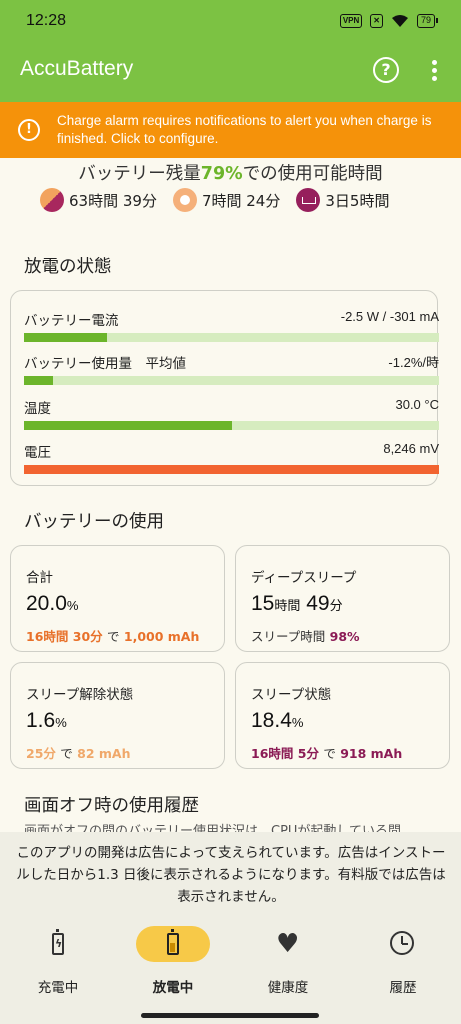 The image size is (461, 1024). What do you see at coordinates (357, 200) in the screenshot?
I see `remaining-sleep-value: 3日5時間` at bounding box center [357, 200].